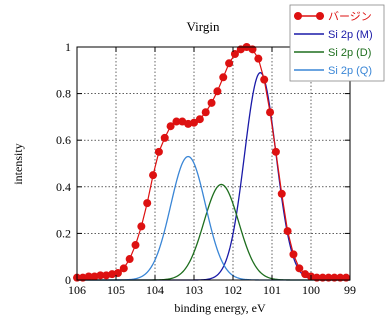 The width and height of the screenshot is (388, 325). I want to click on x-tick-label: 105, so click(116, 290).